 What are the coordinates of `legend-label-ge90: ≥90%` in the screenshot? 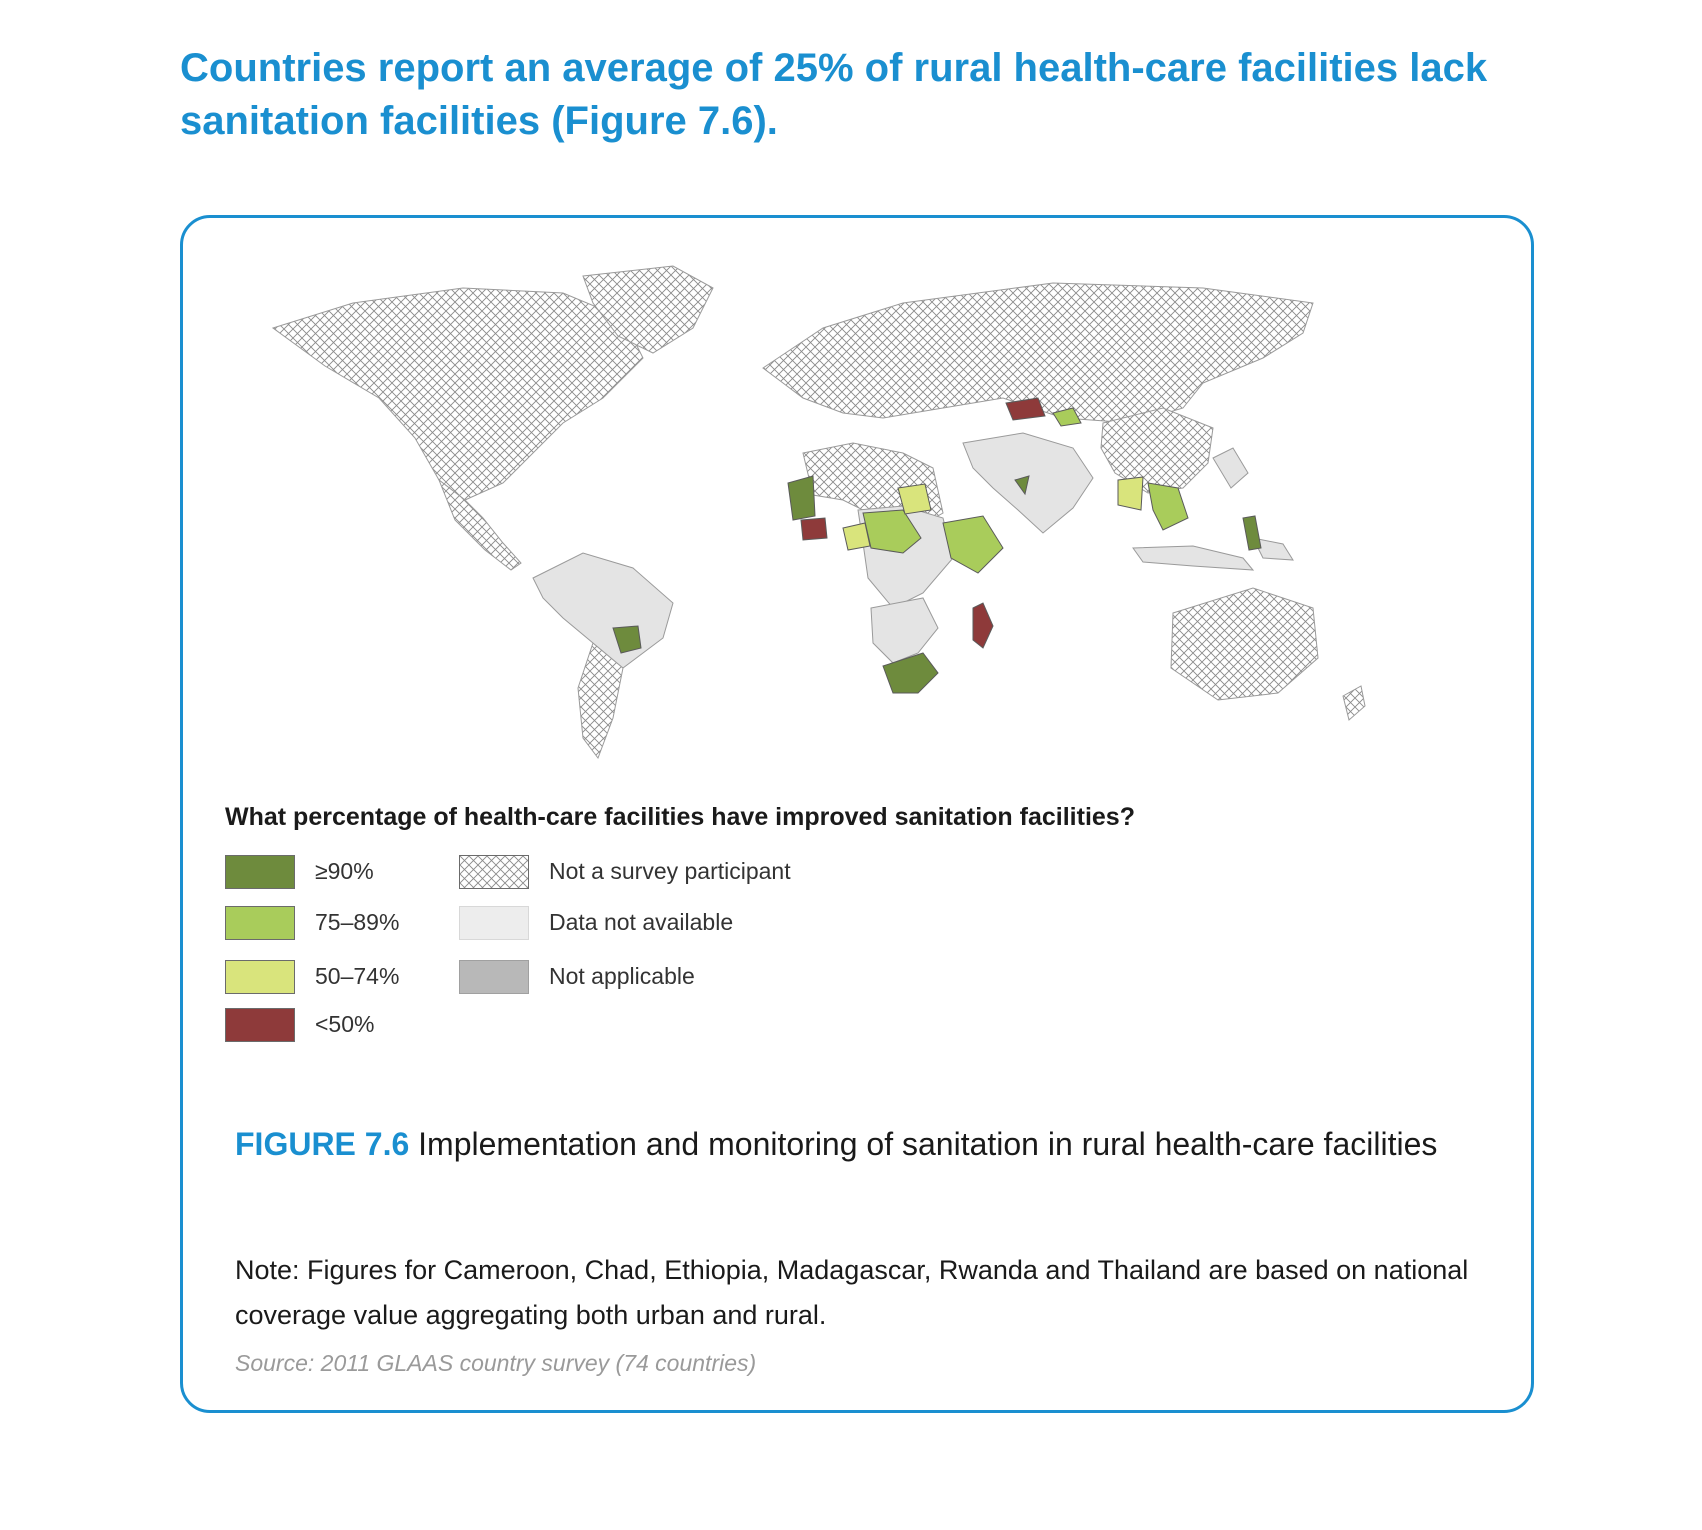 It's located at (344, 871).